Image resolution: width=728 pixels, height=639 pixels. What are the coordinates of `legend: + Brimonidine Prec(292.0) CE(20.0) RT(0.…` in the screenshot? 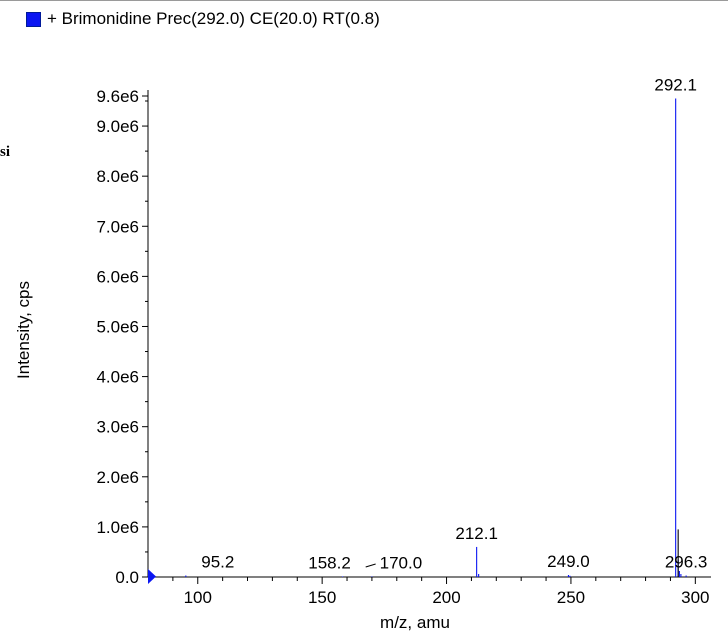 It's located at (203, 19).